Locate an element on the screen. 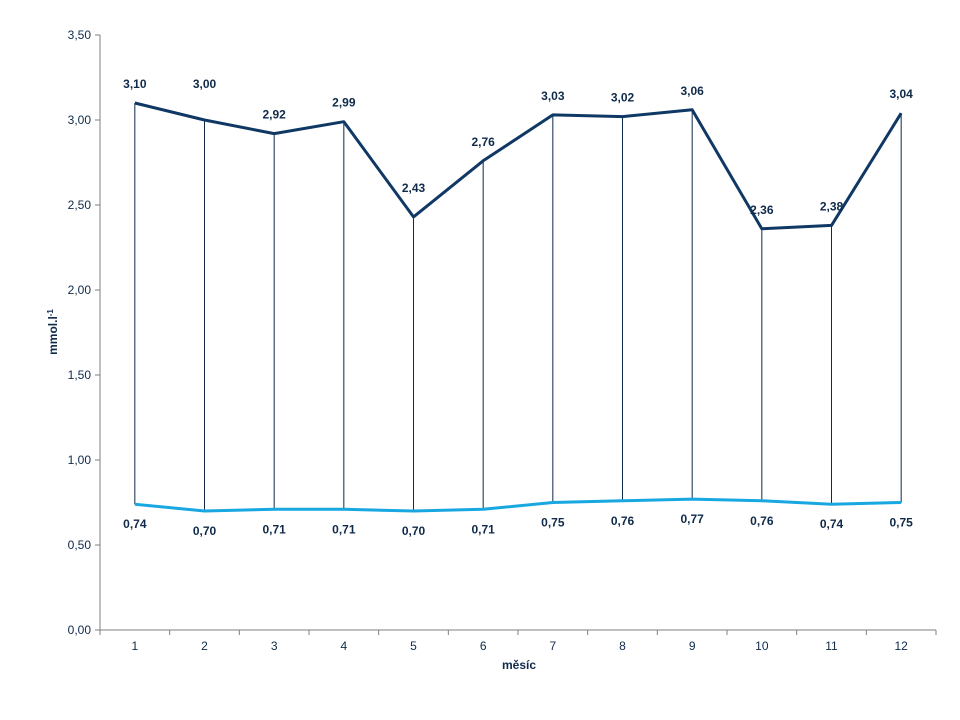  upper-data-label: 3,10 is located at coordinates (135, 84).